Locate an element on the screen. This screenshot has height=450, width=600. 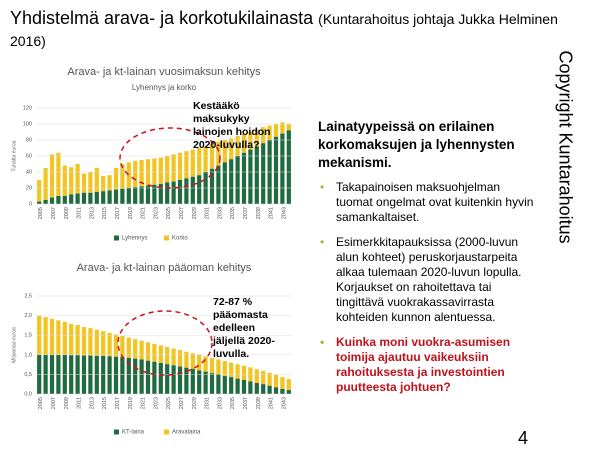
x-tick-label: 2015 is located at coordinates (105, 213).